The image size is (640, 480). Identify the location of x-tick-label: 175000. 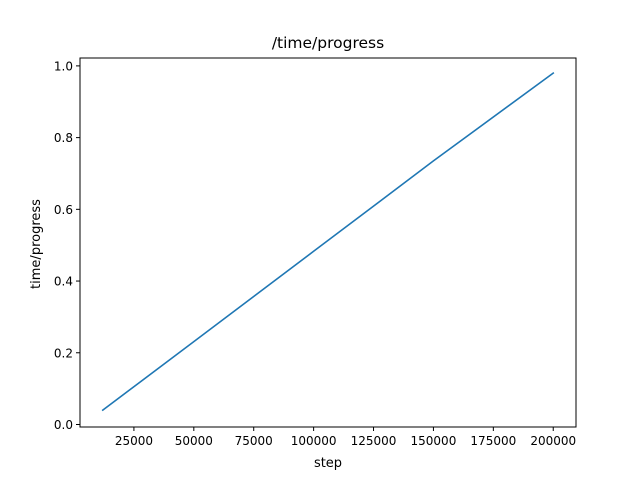
(493, 441).